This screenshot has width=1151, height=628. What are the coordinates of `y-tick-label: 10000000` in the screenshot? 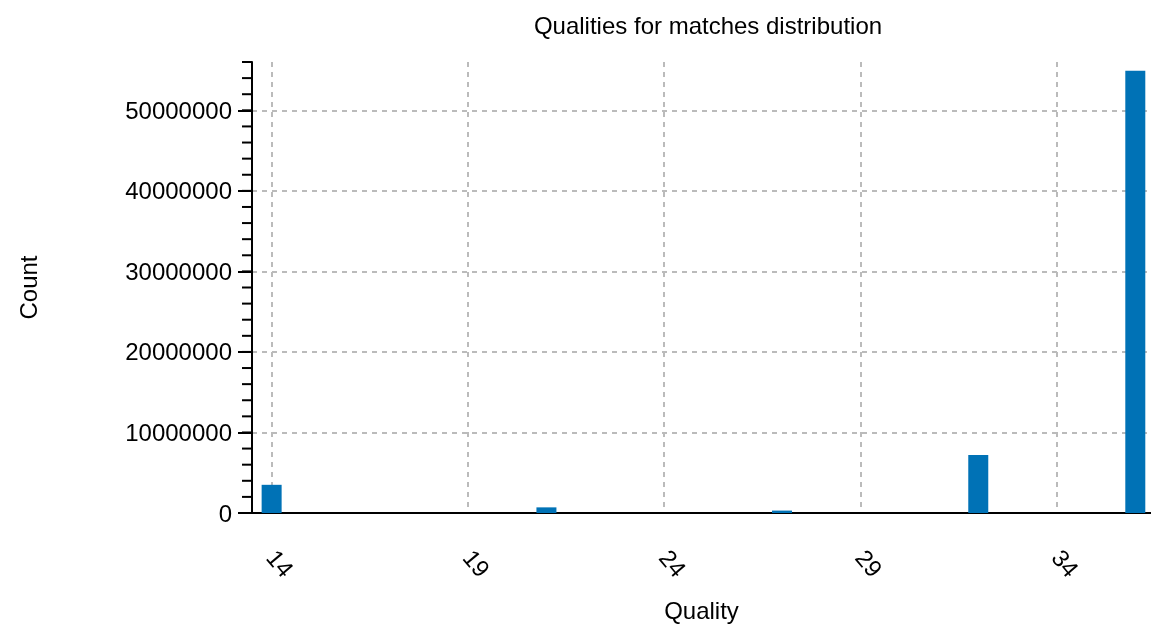 It's located at (178, 432).